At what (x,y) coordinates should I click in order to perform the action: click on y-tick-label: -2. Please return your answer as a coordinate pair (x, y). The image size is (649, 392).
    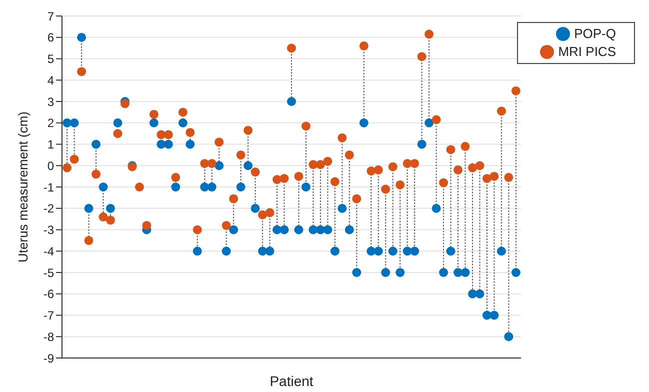
    Looking at the image, I should click on (48, 209).